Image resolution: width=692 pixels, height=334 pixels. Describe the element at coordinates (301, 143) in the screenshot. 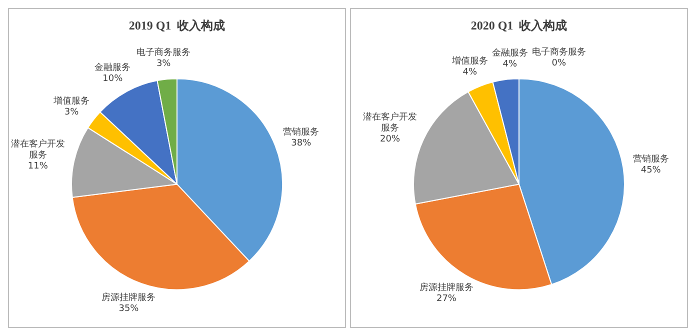

I see `data-label: 38%` at that location.